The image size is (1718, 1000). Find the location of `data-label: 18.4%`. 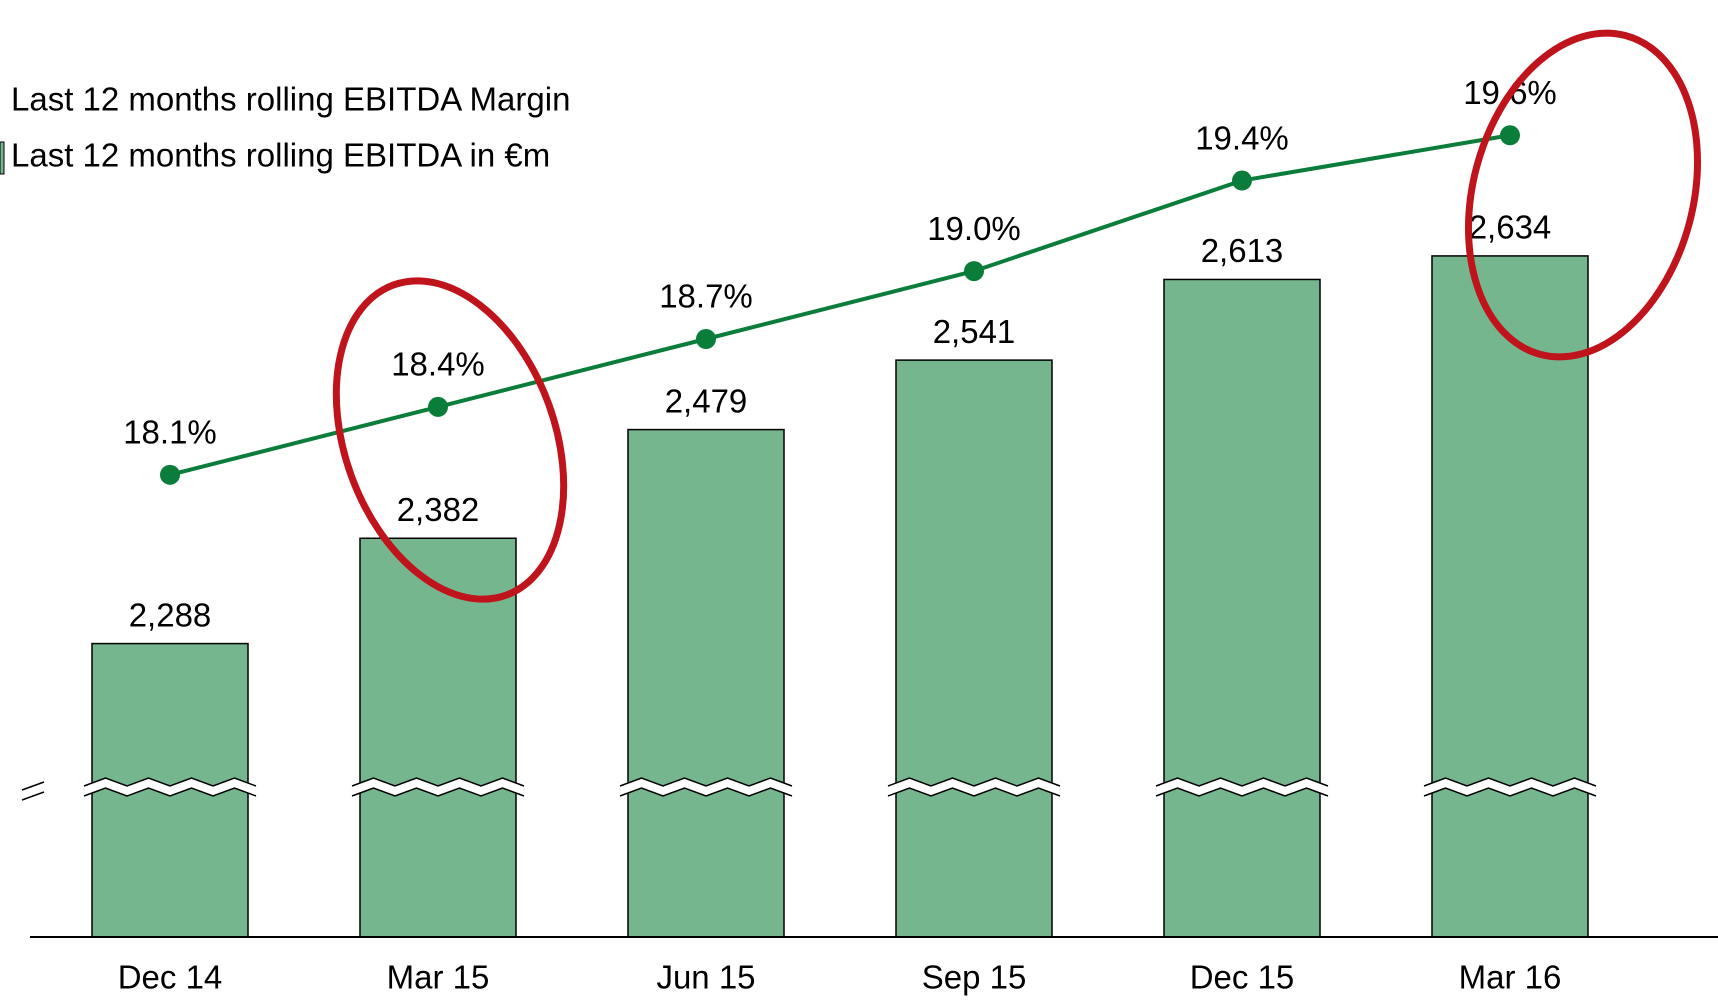

data-label: 18.4% is located at coordinates (438, 364).